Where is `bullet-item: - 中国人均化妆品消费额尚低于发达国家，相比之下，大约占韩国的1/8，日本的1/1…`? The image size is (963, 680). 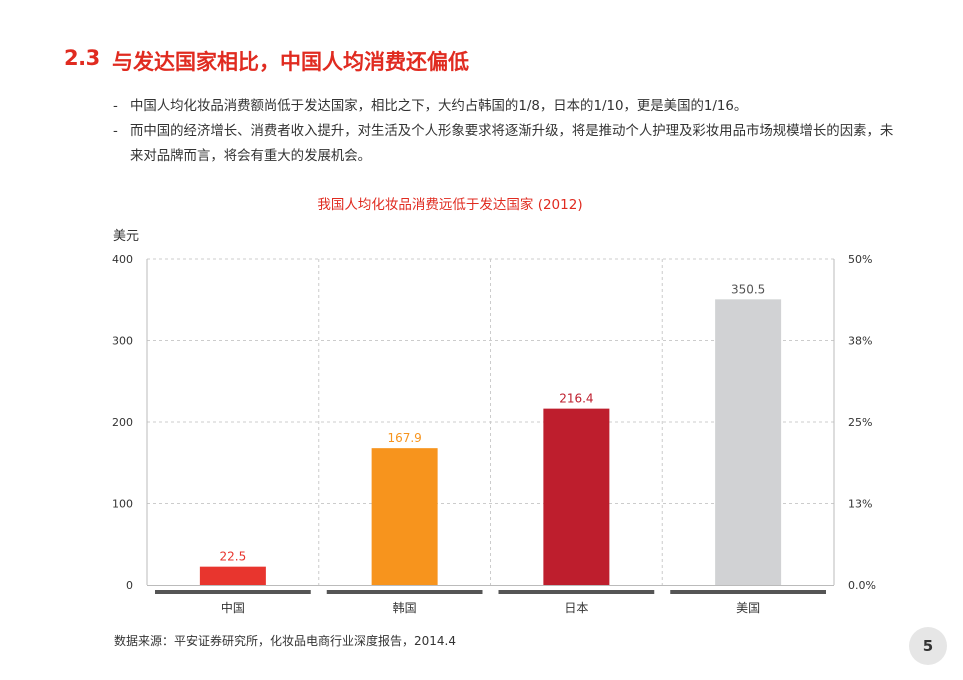
bullet-item: - 中国人均化妆品消费额尚低于发达国家，相比之下，大约占韩国的1/8，日本的1/1… is located at coordinates (508, 106).